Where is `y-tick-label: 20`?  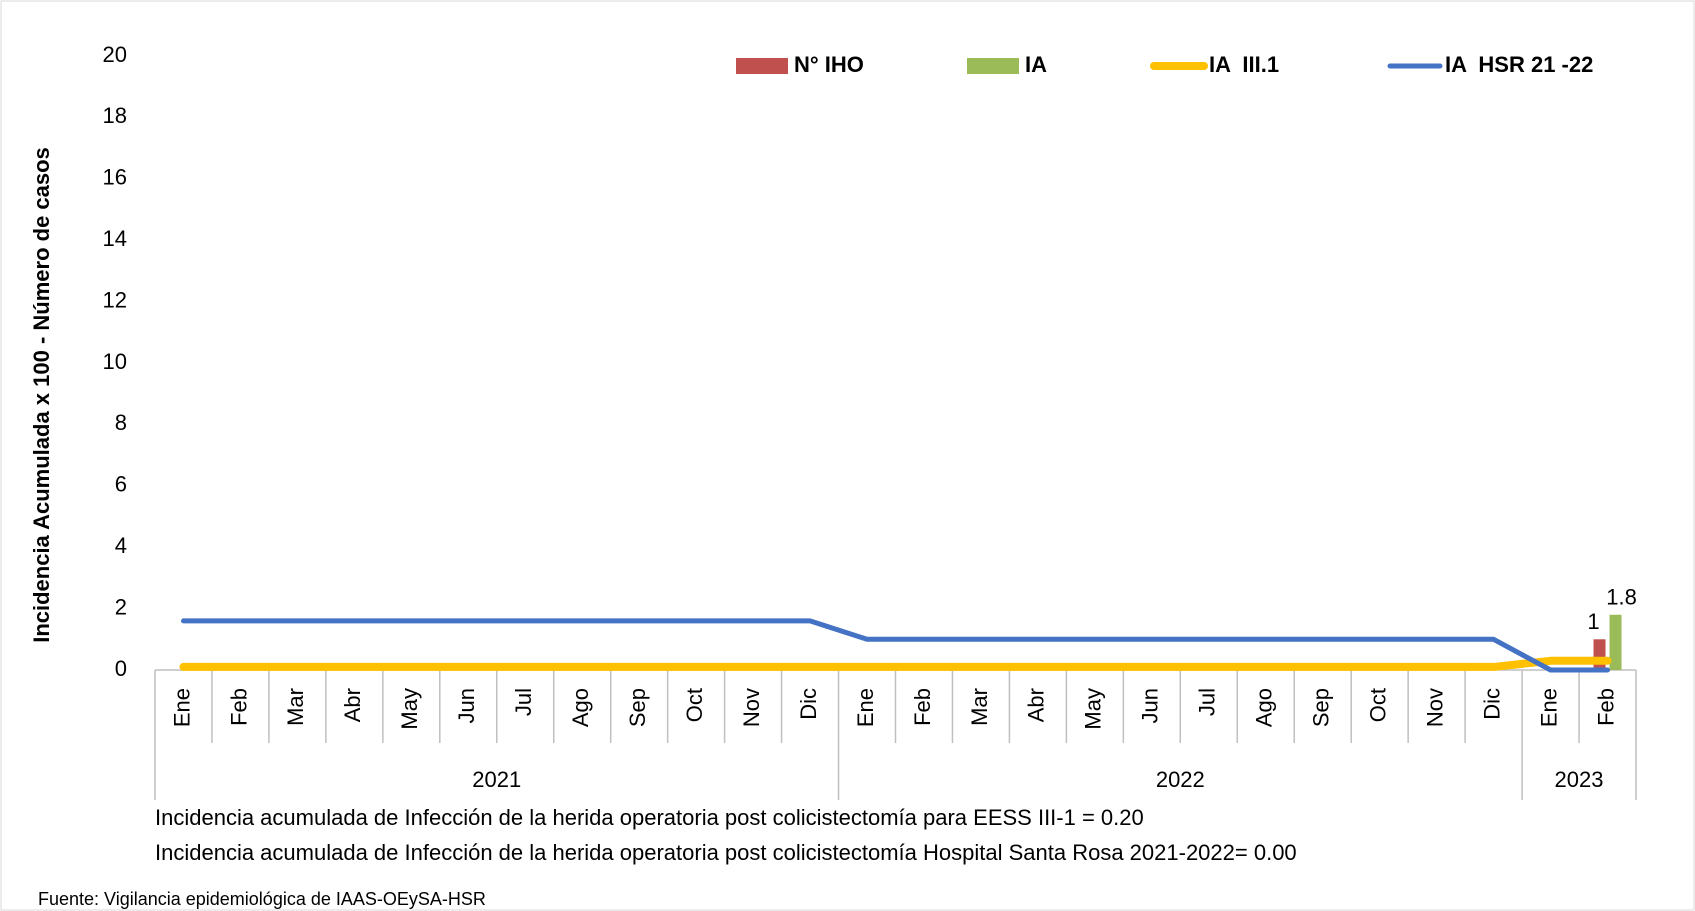 y-tick-label: 20 is located at coordinates (115, 54).